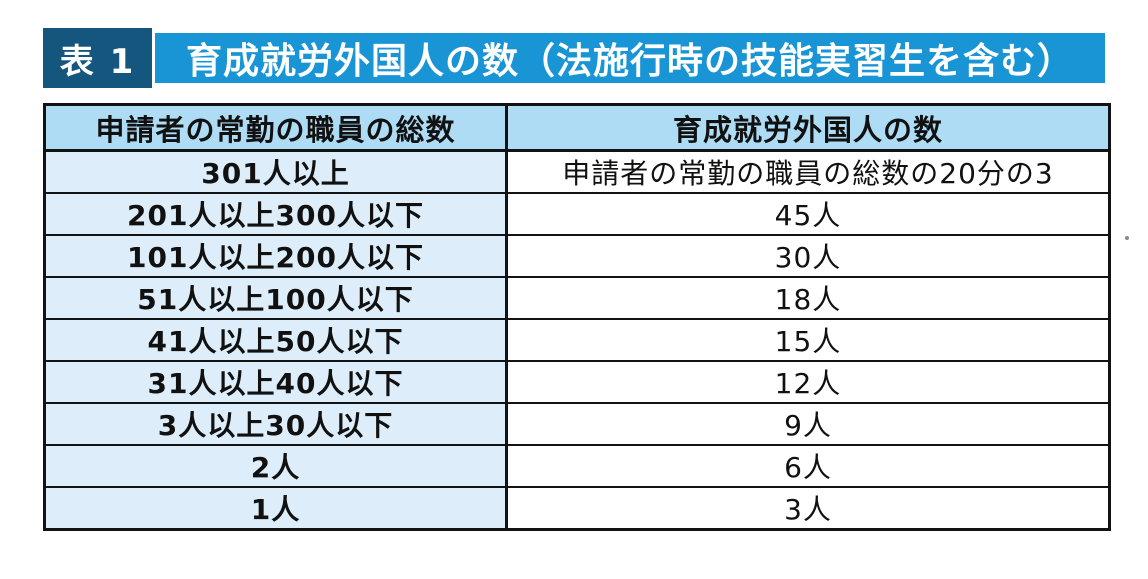  I want to click on table-row: 51人以上100人以下 18人, so click(577, 298).